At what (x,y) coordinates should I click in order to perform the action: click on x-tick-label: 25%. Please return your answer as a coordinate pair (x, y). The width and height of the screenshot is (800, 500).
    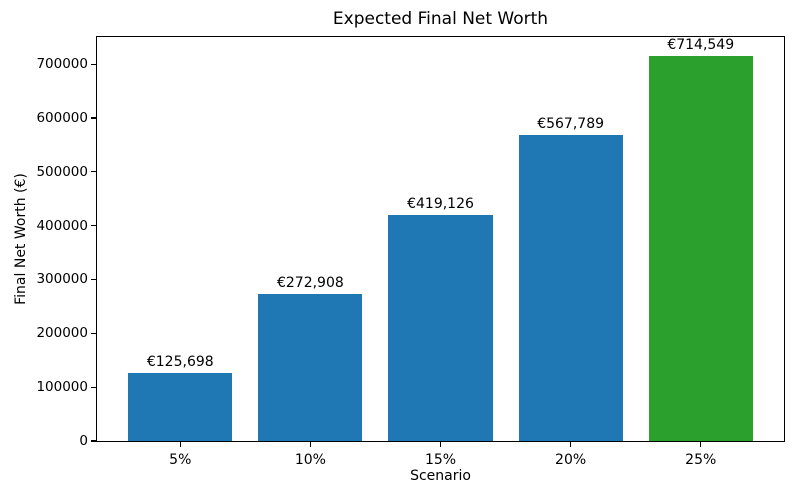
    Looking at the image, I should click on (701, 460).